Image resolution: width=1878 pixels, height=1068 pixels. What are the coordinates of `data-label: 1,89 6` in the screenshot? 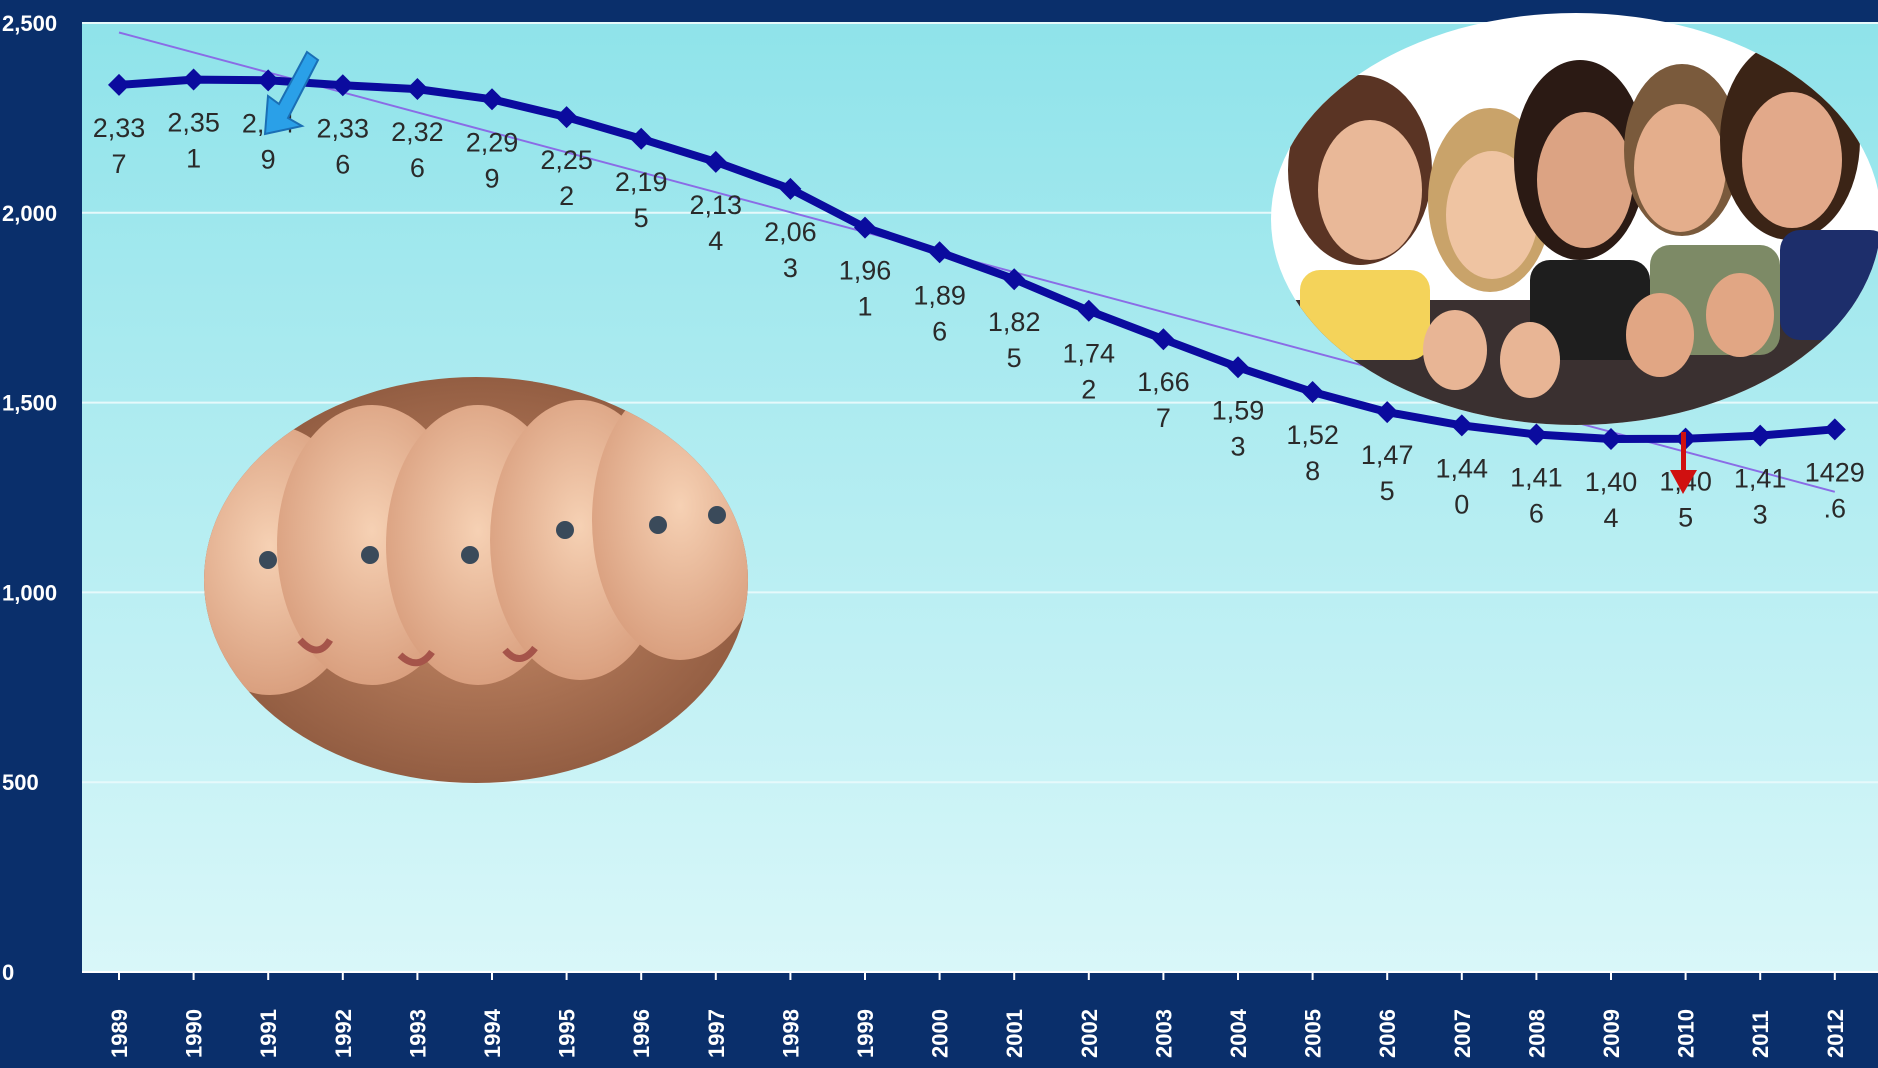 It's located at (939, 313).